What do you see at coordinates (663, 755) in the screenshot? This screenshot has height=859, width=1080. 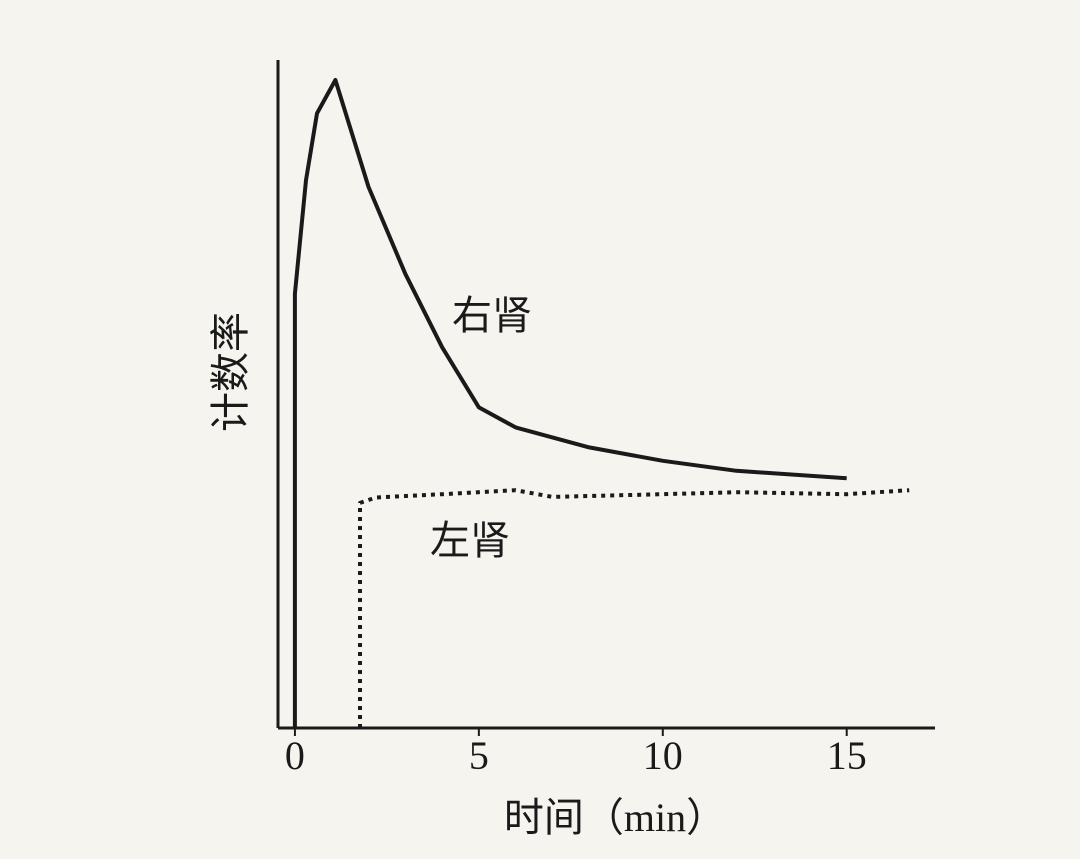 I see `x-tick-label: 10` at bounding box center [663, 755].